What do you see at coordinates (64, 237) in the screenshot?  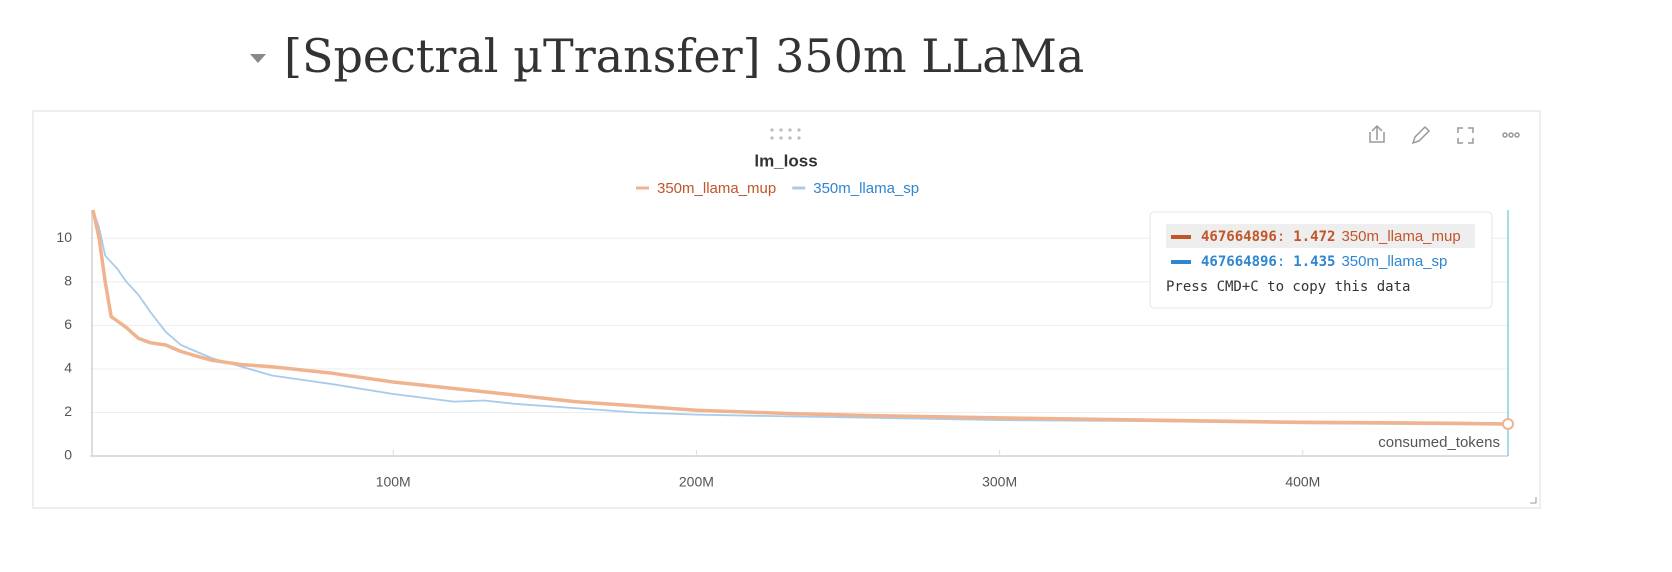 I see `y-tick-label: 10` at bounding box center [64, 237].